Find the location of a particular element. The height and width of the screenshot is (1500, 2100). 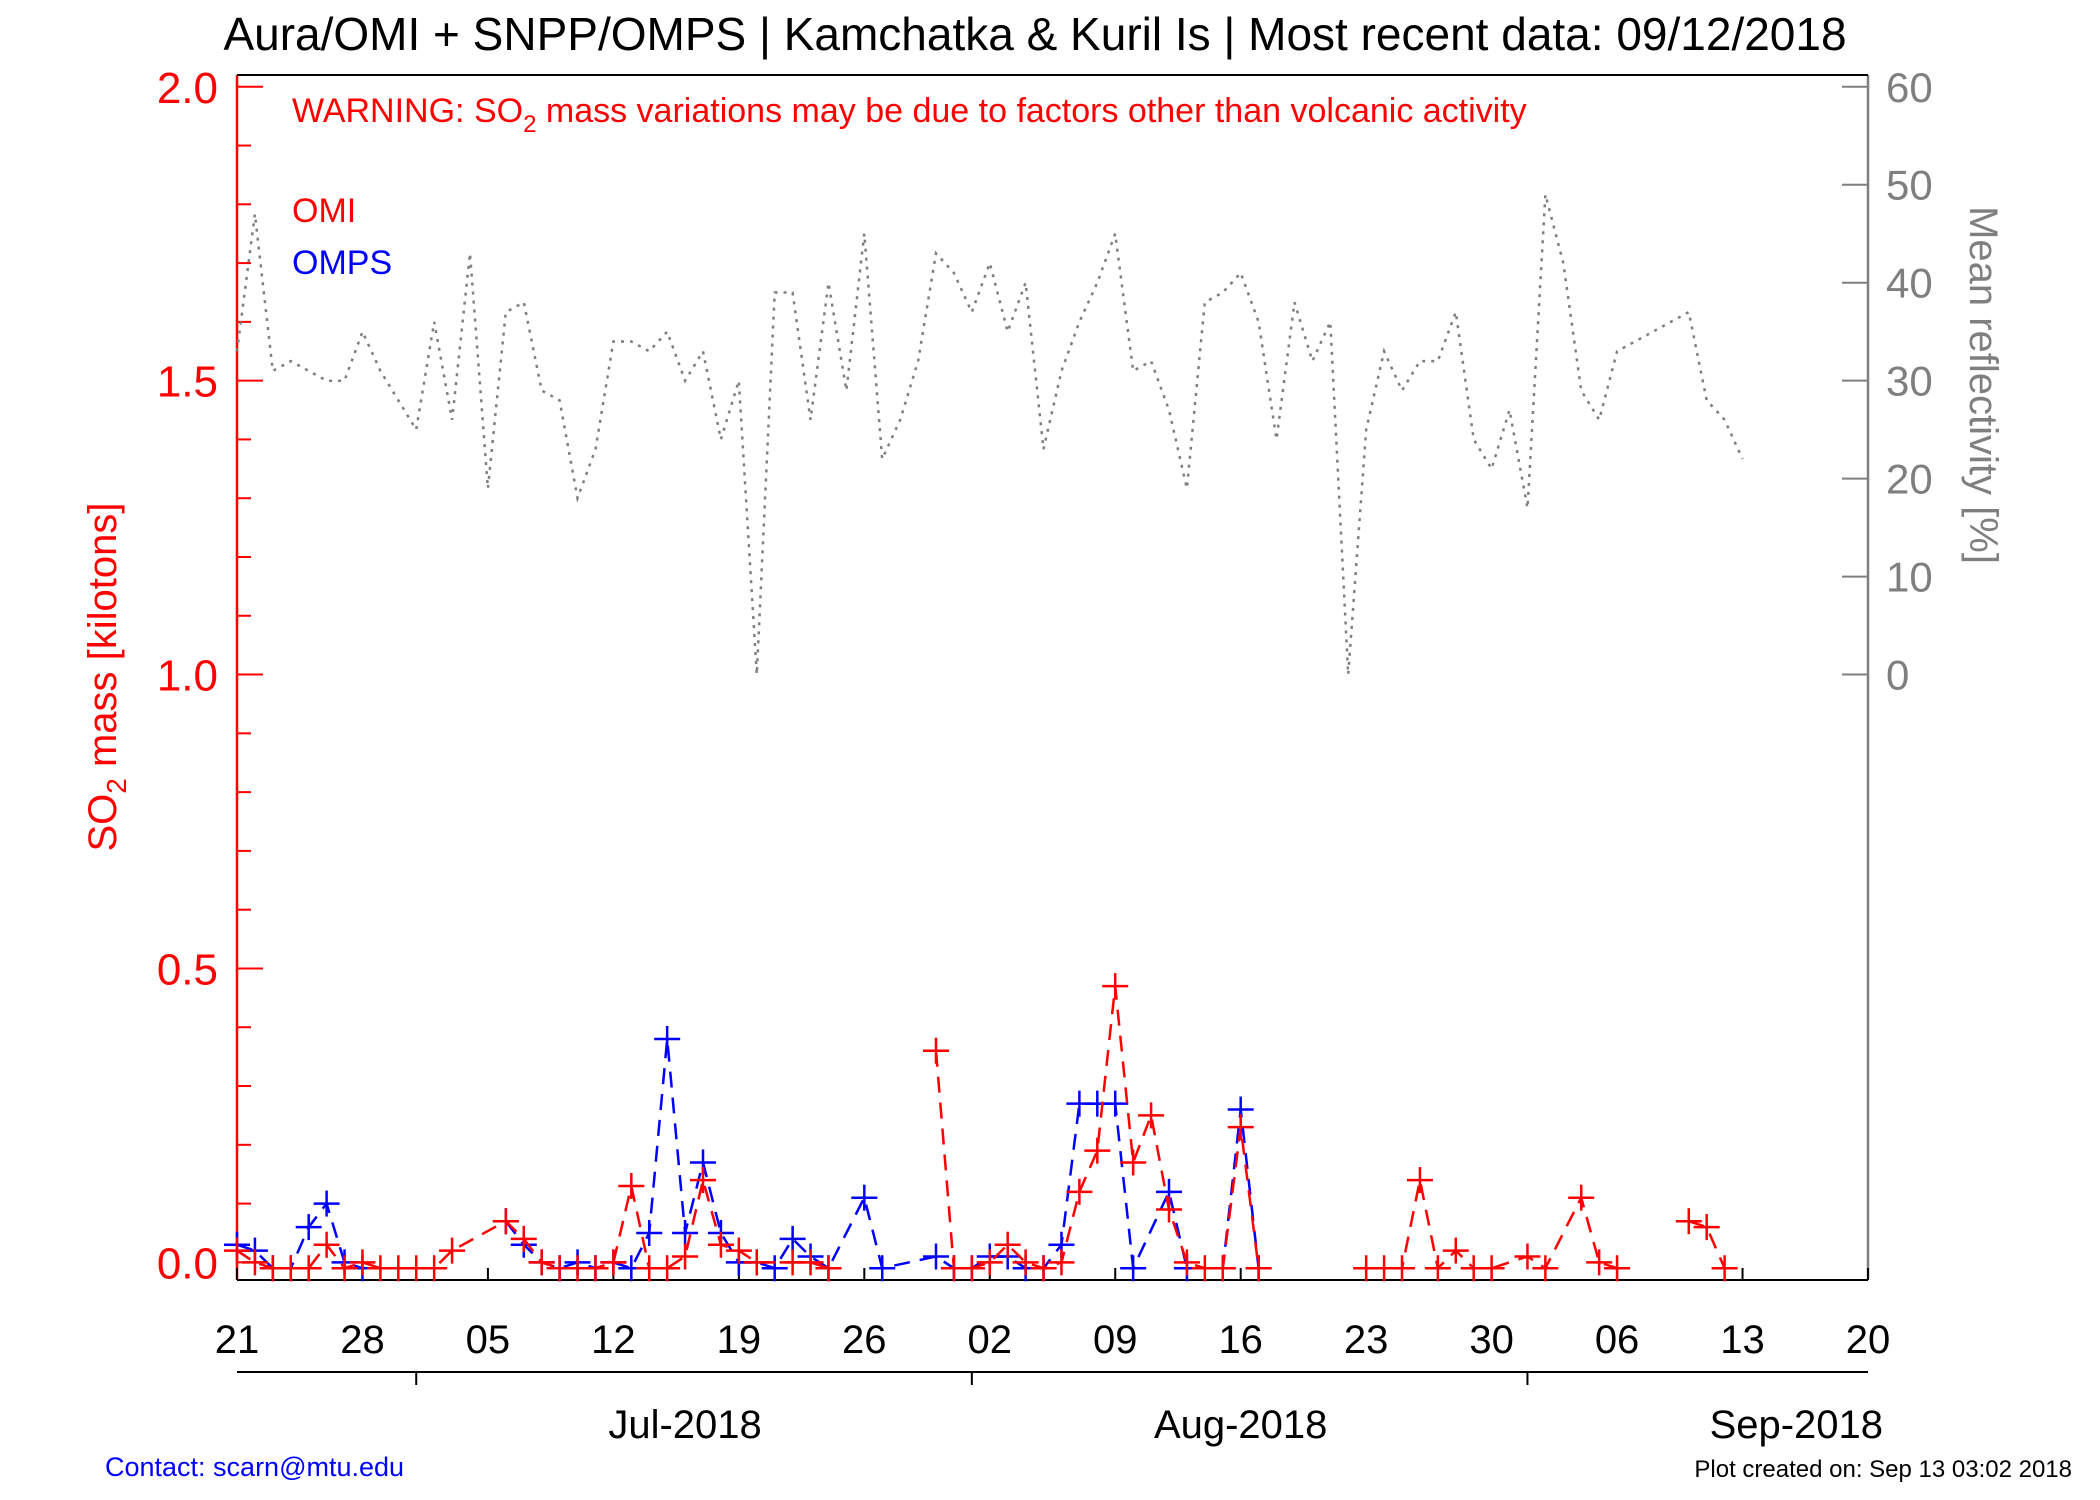

left-axis-ticks: 0.0 0.5 1.0 1.5 2.0 is located at coordinates (210, 676).